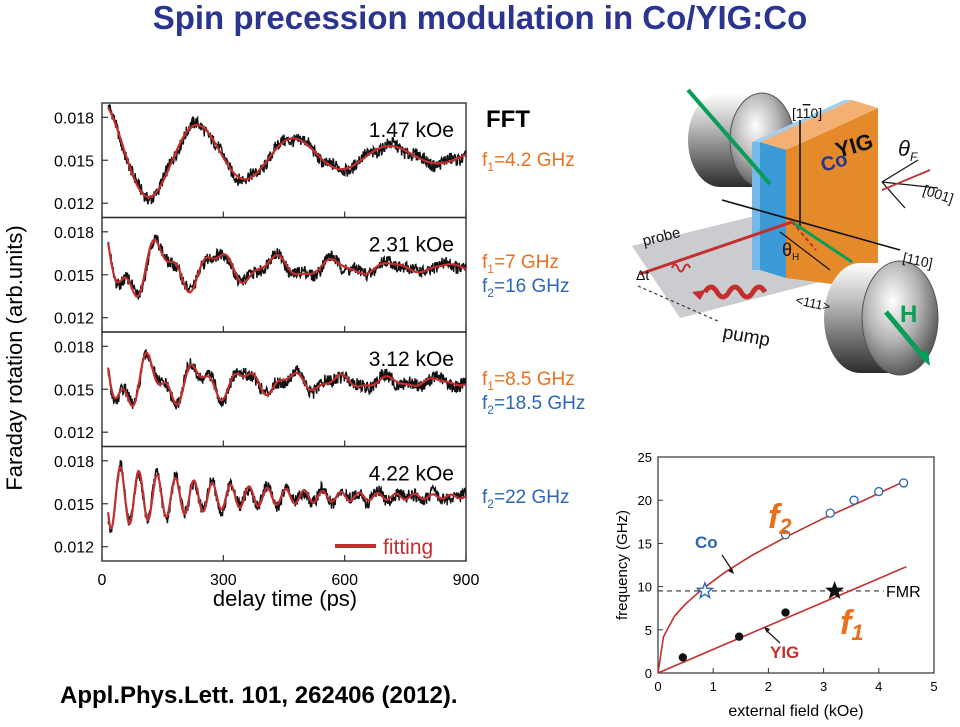 This screenshot has height=727, width=960. I want to click on field-label: 4.22 kOe, so click(411, 474).